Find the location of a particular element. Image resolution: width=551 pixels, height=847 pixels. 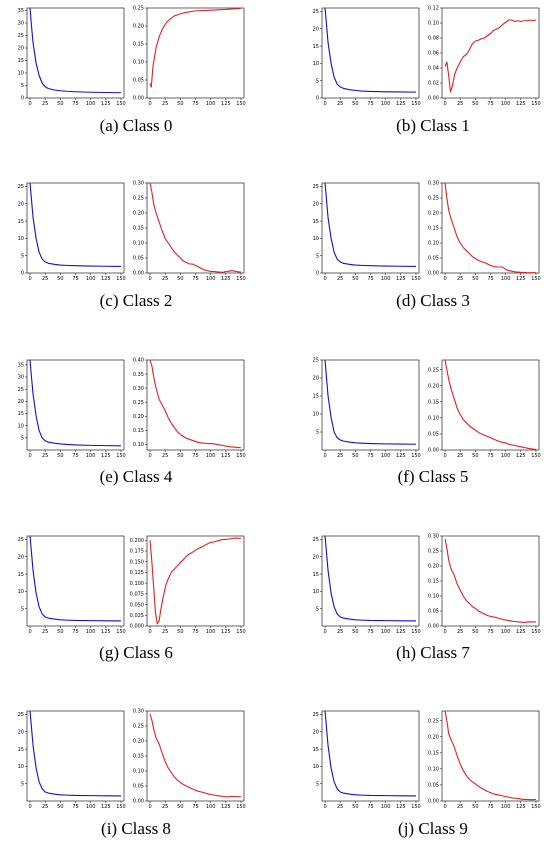

y-tick-label: 0 is located at coordinates (22, 99).